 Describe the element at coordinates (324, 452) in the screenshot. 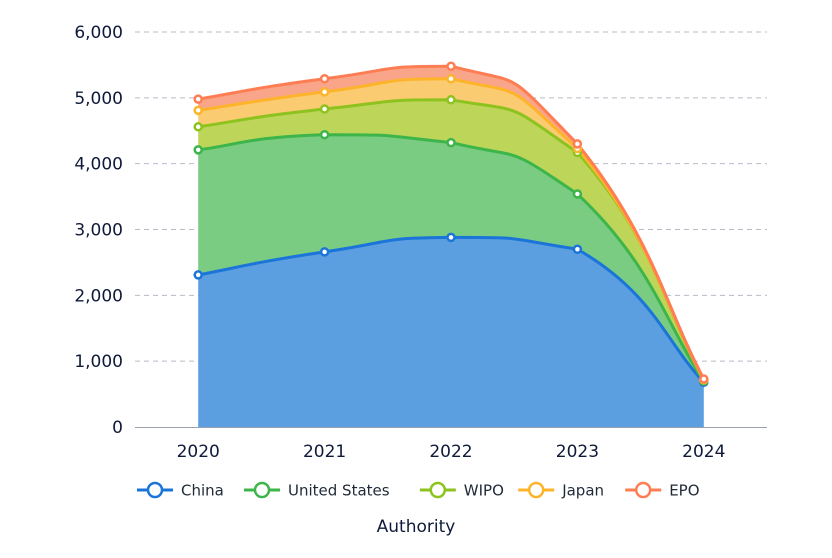

I see `x-tick-label: 2021` at that location.